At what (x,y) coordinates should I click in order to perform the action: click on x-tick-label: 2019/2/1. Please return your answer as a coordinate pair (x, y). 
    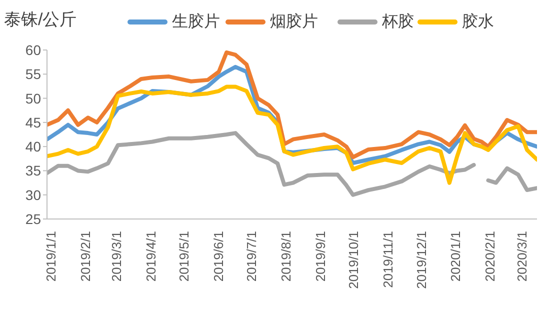
    Looking at the image, I should click on (85, 256).